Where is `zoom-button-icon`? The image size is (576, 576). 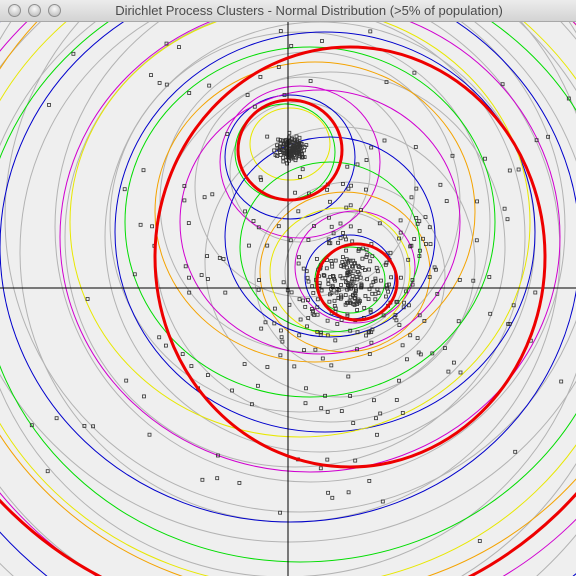
zoom-button-icon is located at coordinates (54, 10).